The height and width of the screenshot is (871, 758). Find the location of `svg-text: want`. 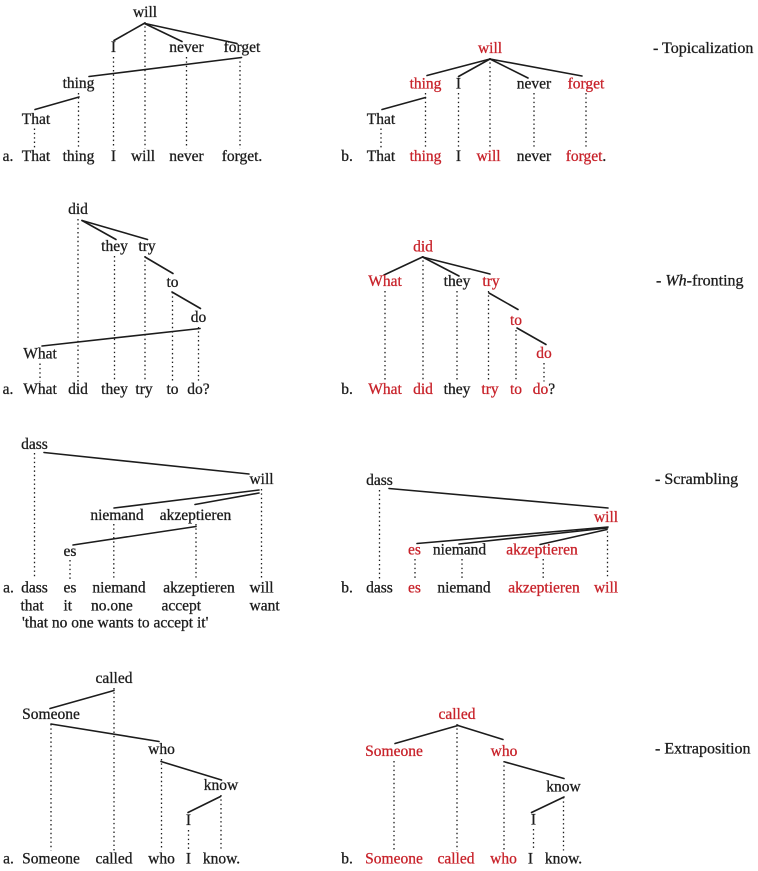

svg-text: want is located at coordinates (265, 606).